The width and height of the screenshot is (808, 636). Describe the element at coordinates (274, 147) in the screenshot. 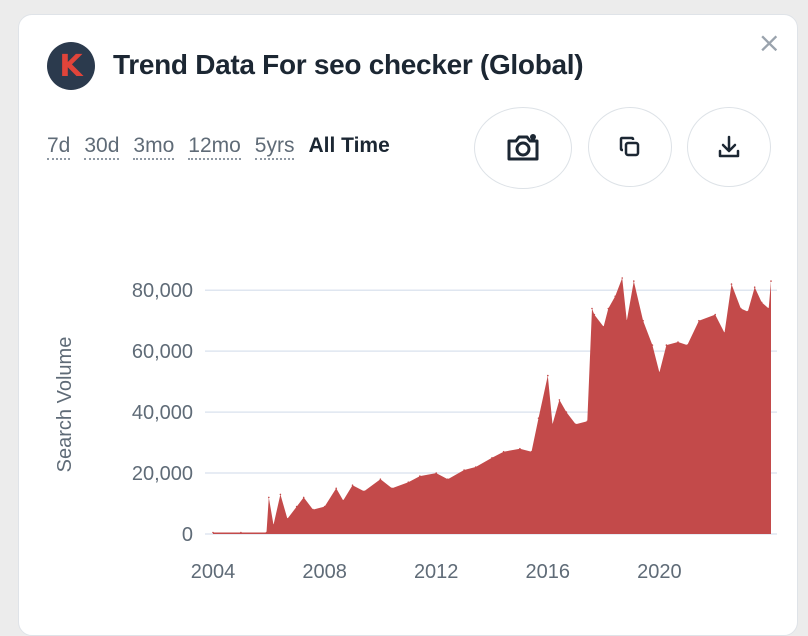

I see `range-5yrs: 5yrs` at that location.